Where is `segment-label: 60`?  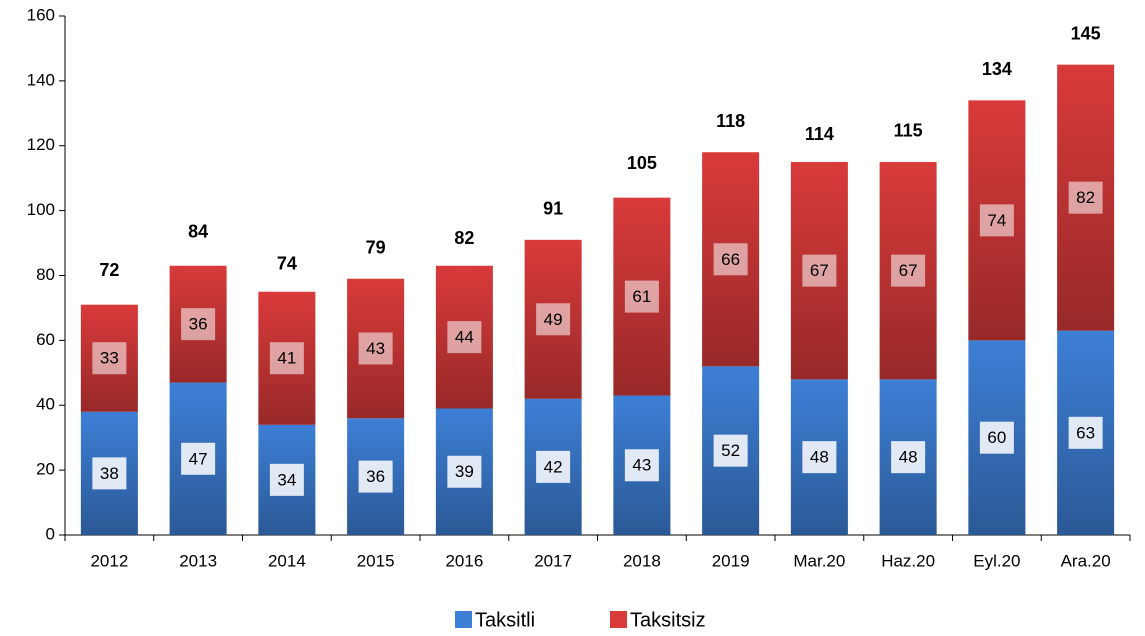
segment-label: 60 is located at coordinates (996, 437).